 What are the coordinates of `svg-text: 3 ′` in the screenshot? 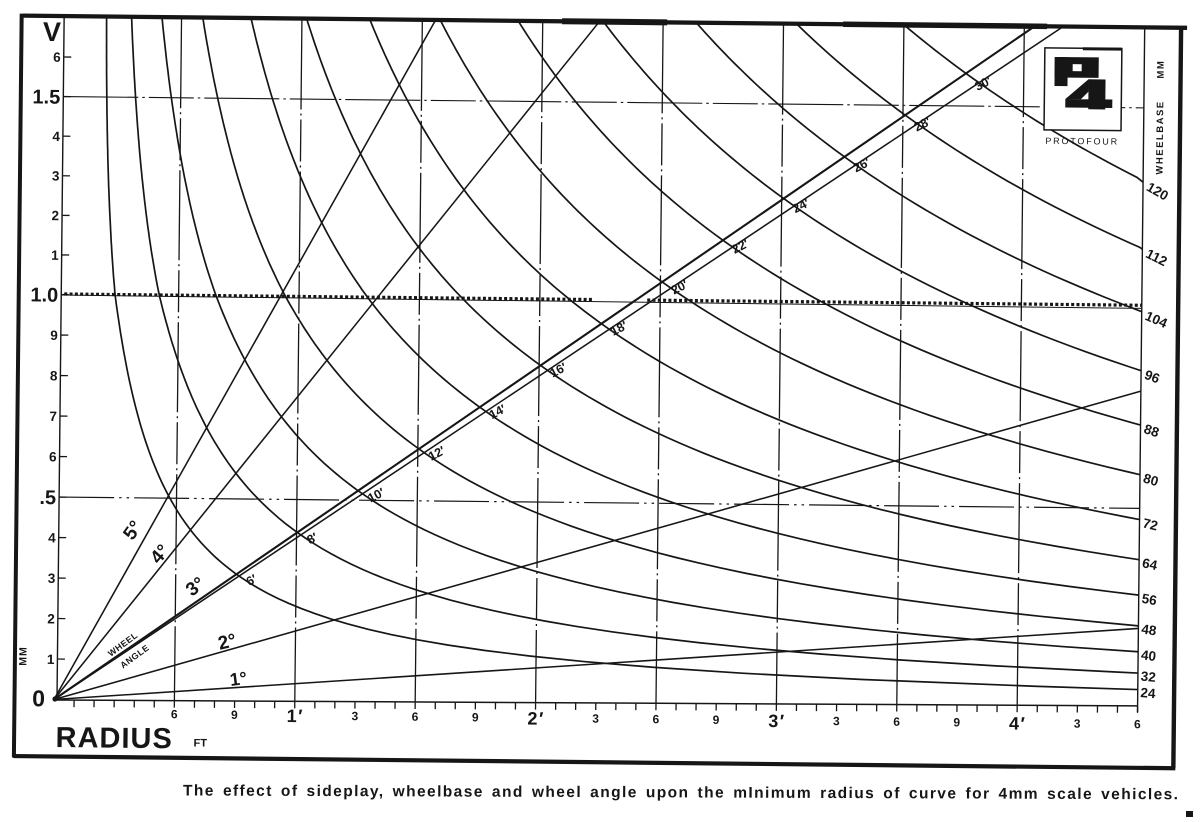 It's located at (776, 721).